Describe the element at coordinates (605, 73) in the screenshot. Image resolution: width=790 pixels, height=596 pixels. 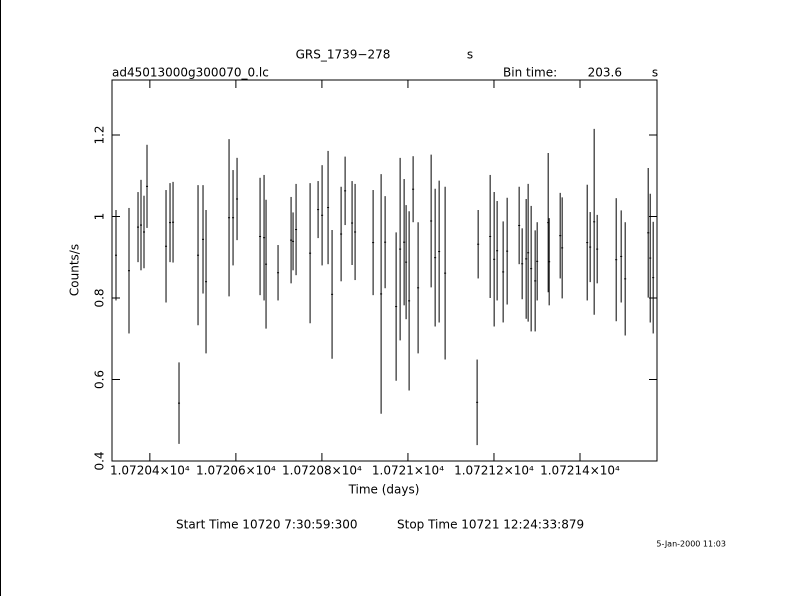
I see `bin-time: 203.6` at that location.